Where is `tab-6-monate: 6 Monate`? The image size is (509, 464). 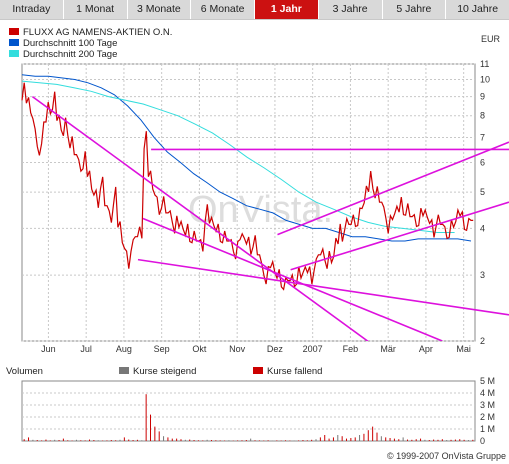 tab-6-monate: 6 Monate is located at coordinates (222, 9).